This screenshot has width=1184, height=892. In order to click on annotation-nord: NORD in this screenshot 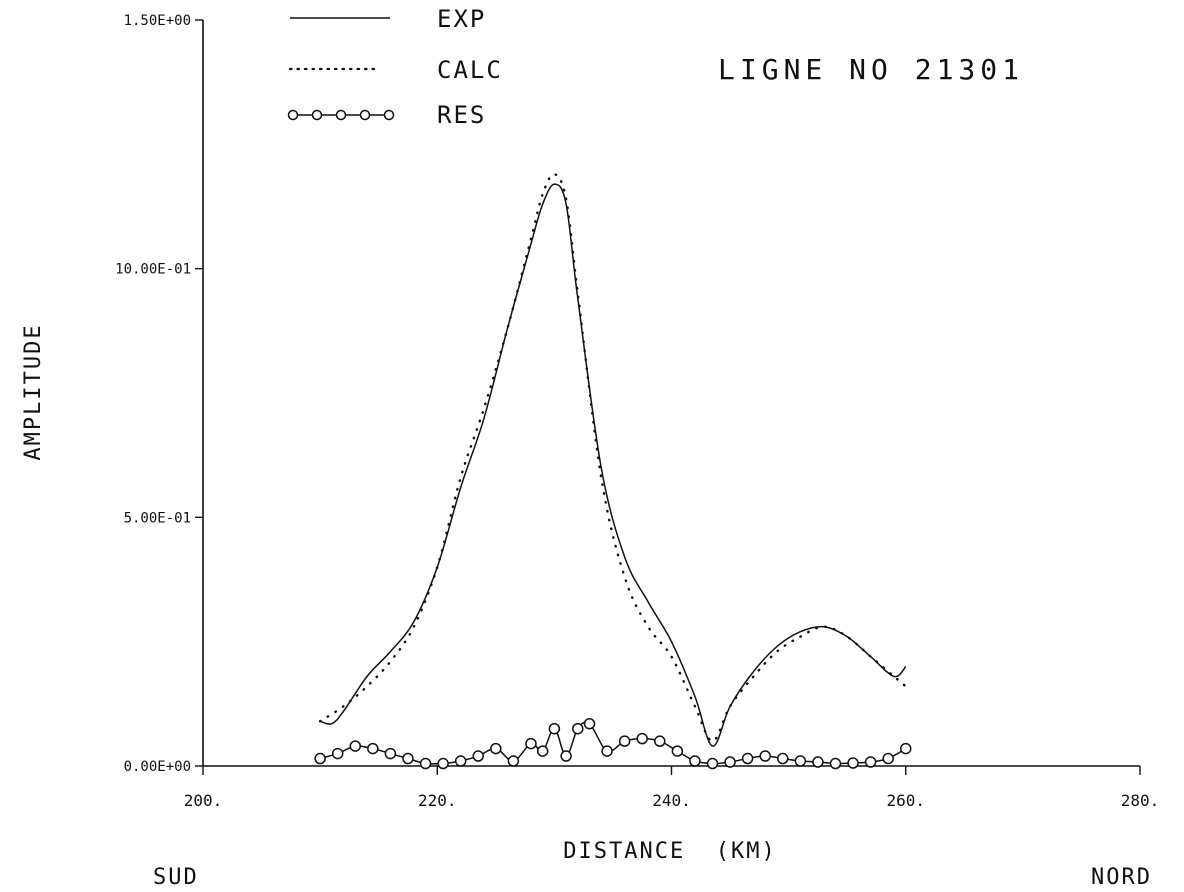, I will do `click(1121, 877)`.